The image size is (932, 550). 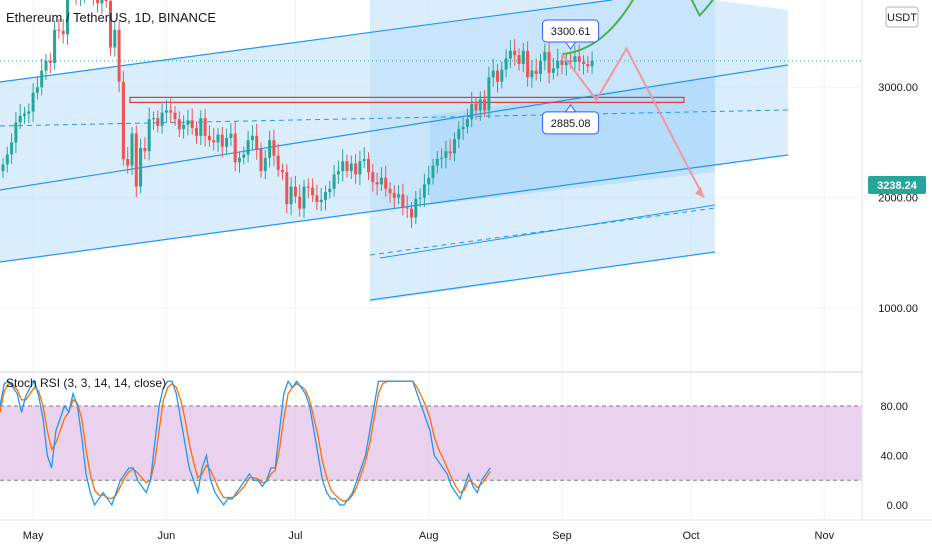 What do you see at coordinates (571, 34) in the screenshot?
I see `price-callout: 3300.61` at bounding box center [571, 34].